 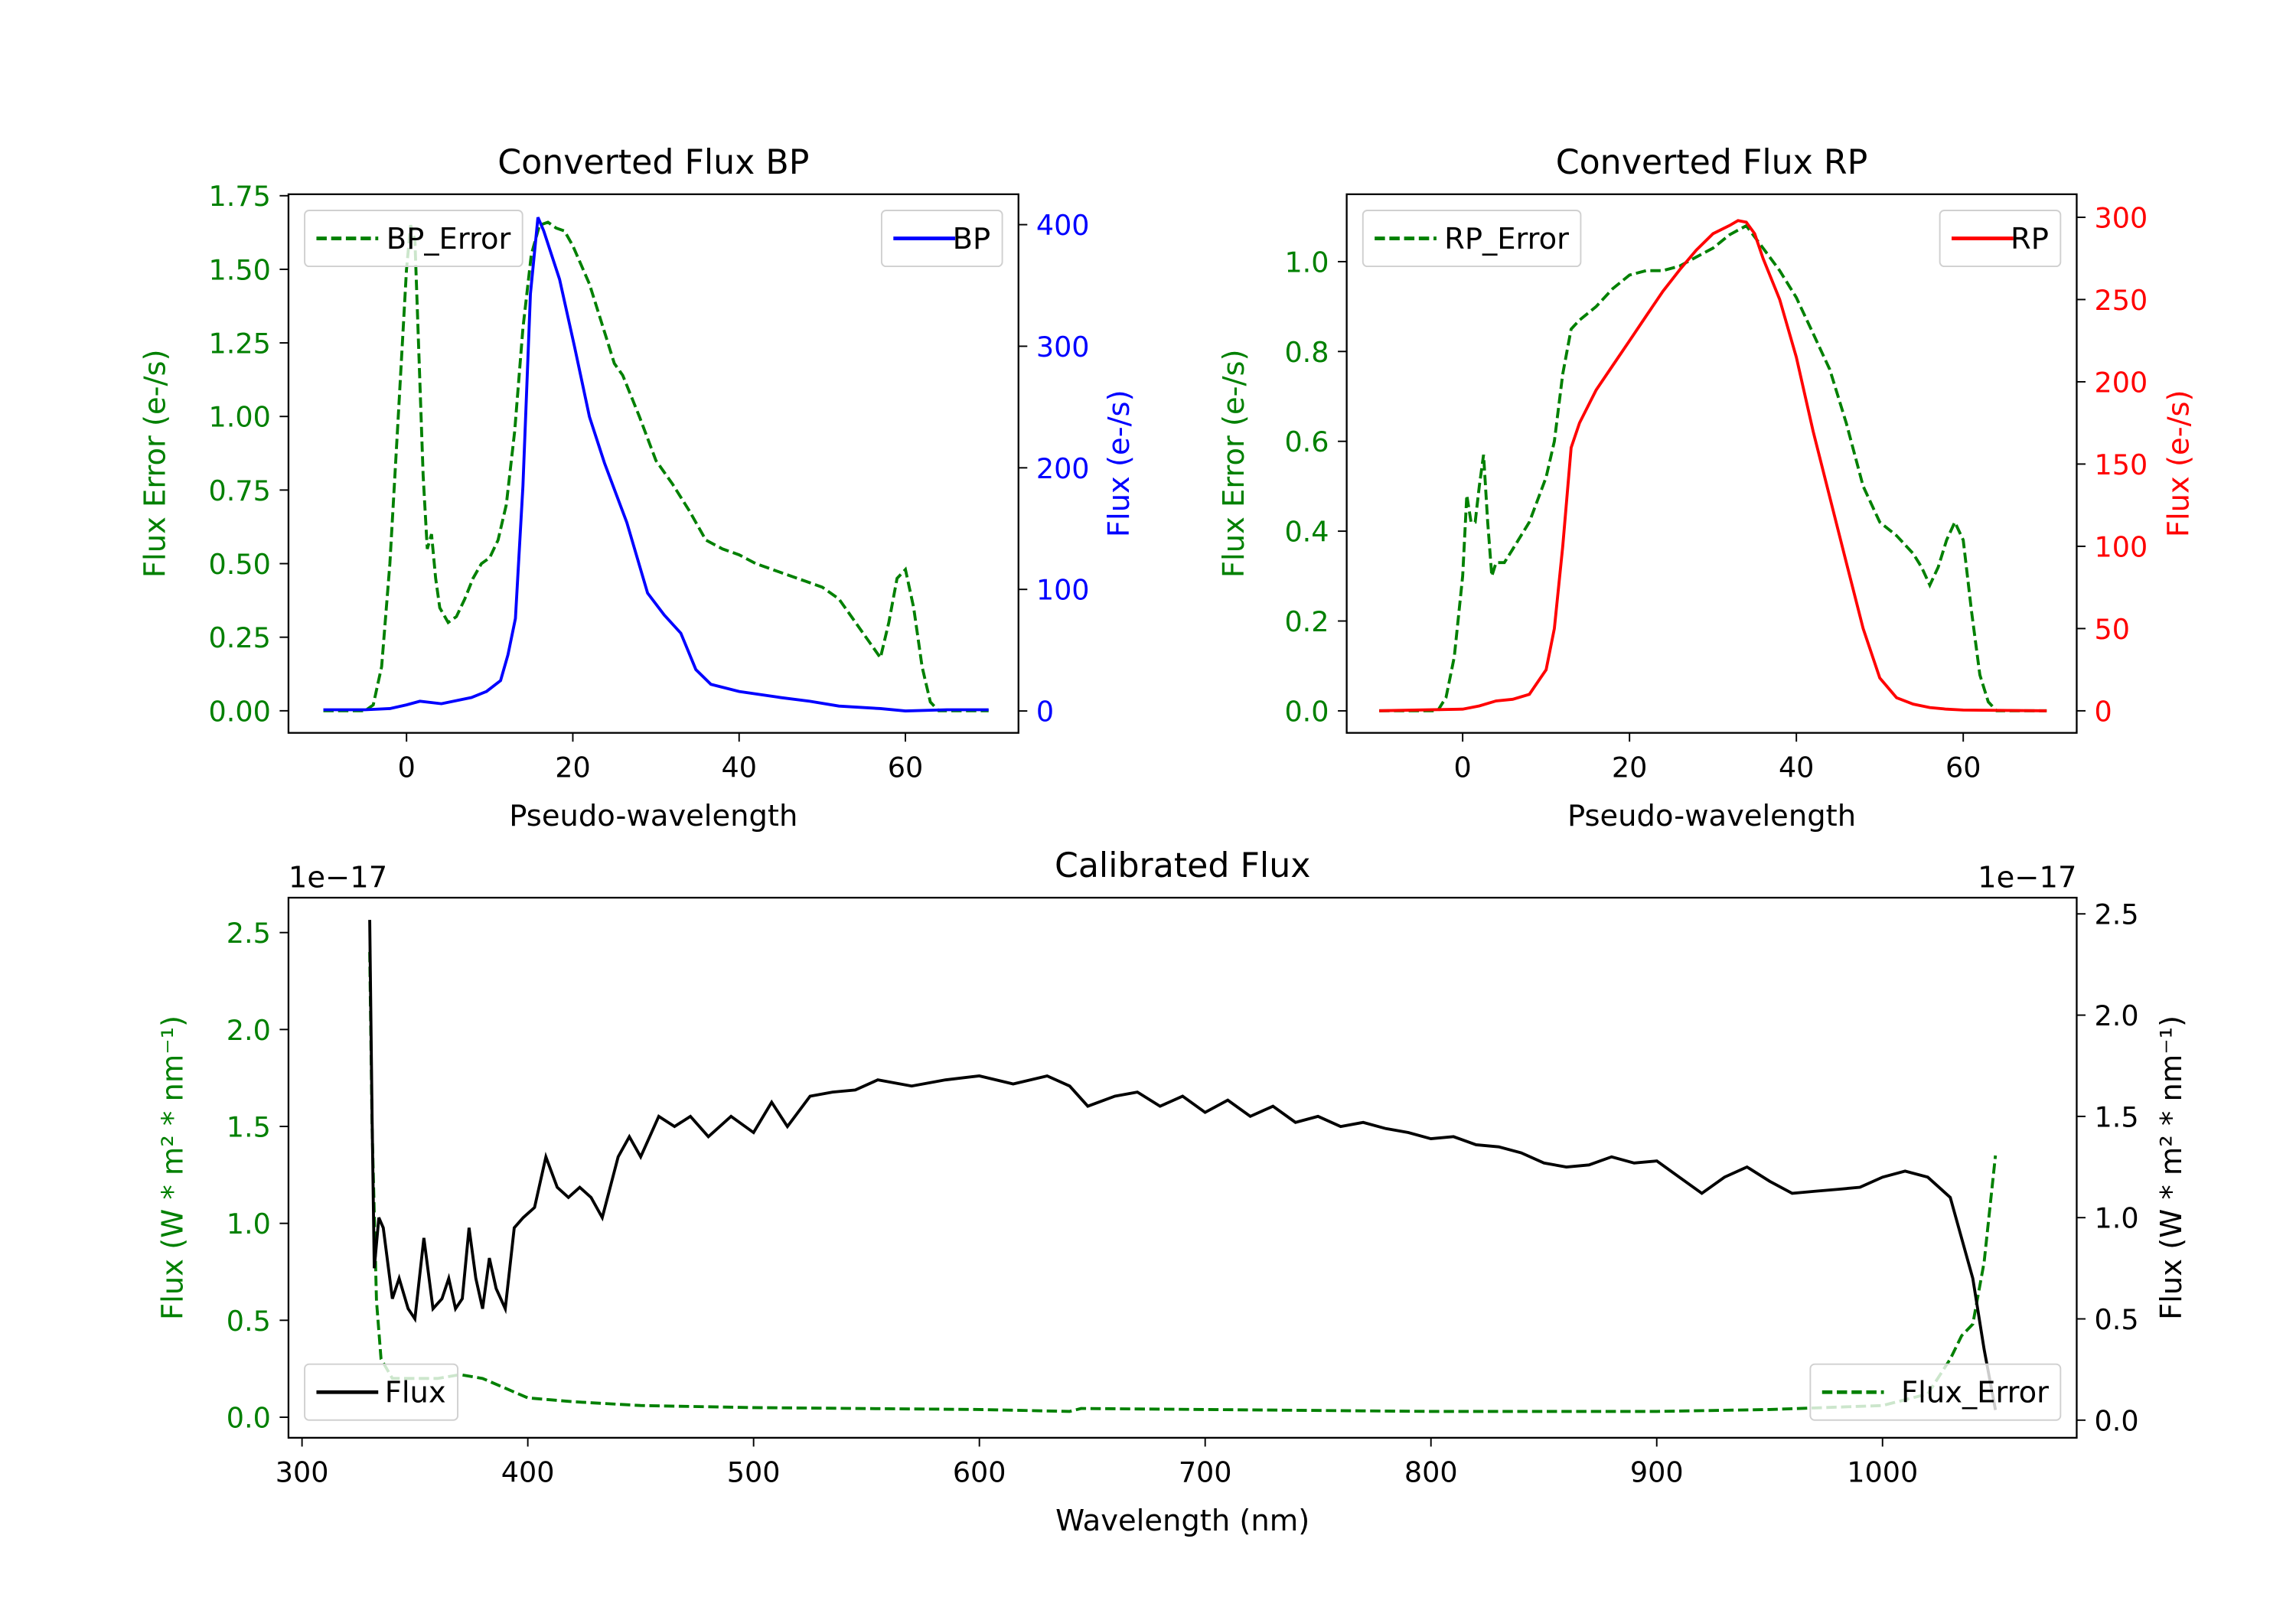 What do you see at coordinates (1306, 352) in the screenshot?
I see `y-tick-label-left: 0.8` at bounding box center [1306, 352].